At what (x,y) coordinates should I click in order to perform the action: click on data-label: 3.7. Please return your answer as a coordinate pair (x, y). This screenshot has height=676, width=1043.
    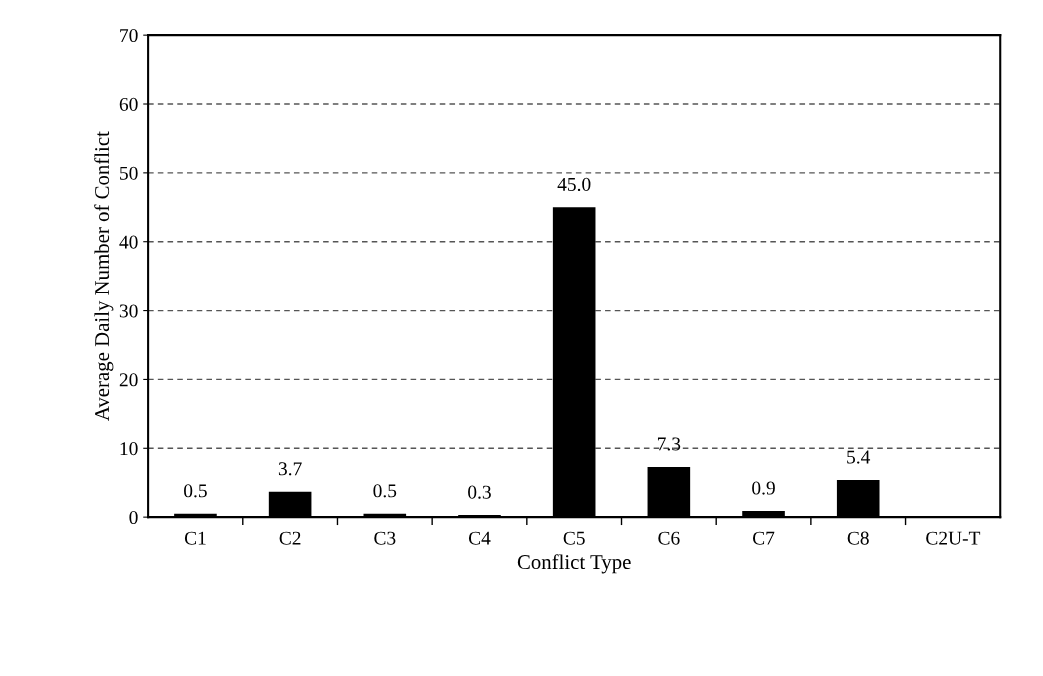
    Looking at the image, I should click on (290, 469).